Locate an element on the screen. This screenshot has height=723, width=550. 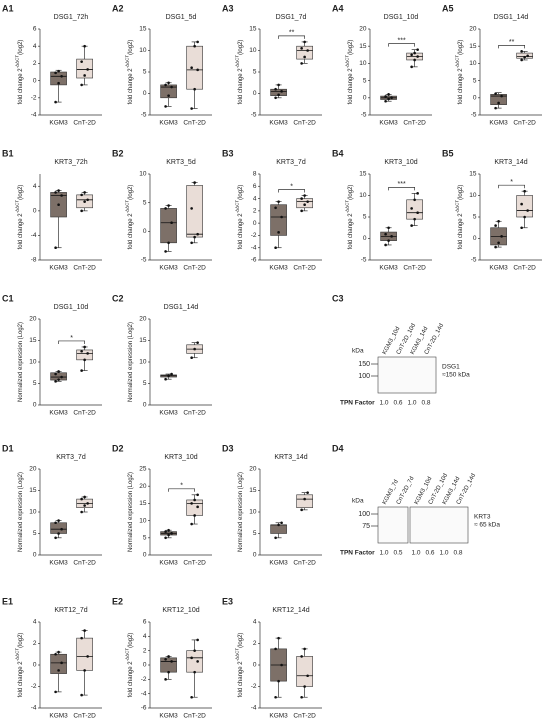
significance-label: ** is located at coordinates (292, 33).